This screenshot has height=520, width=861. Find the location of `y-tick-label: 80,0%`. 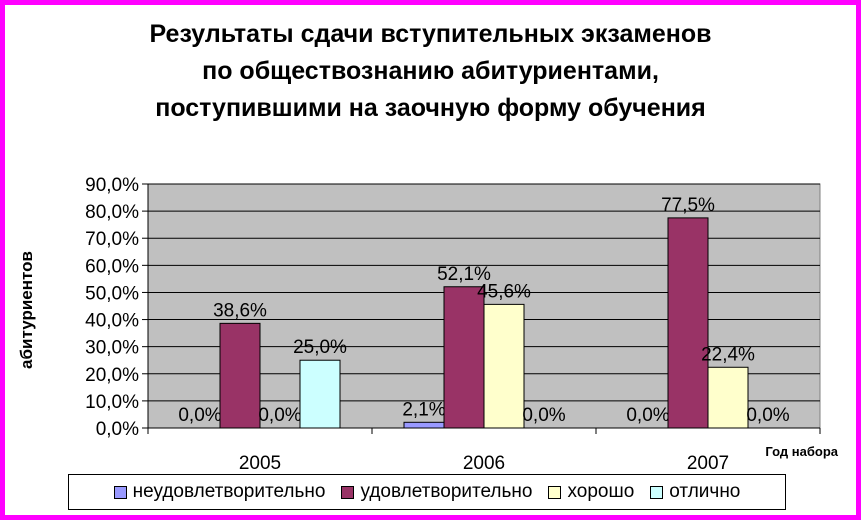

y-tick-label: 80,0% is located at coordinates (112, 212).